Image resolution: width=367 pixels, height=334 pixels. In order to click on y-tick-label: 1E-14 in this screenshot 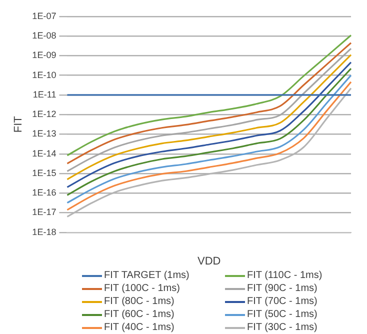, I will do `click(44, 153)`.